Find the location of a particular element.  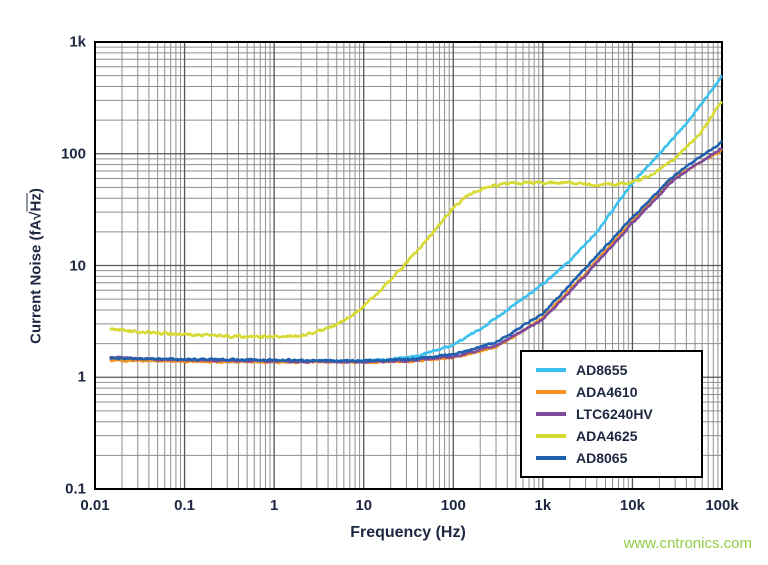

y-axis-label: Current Noise (fA√Hz) is located at coordinates (36, 266).